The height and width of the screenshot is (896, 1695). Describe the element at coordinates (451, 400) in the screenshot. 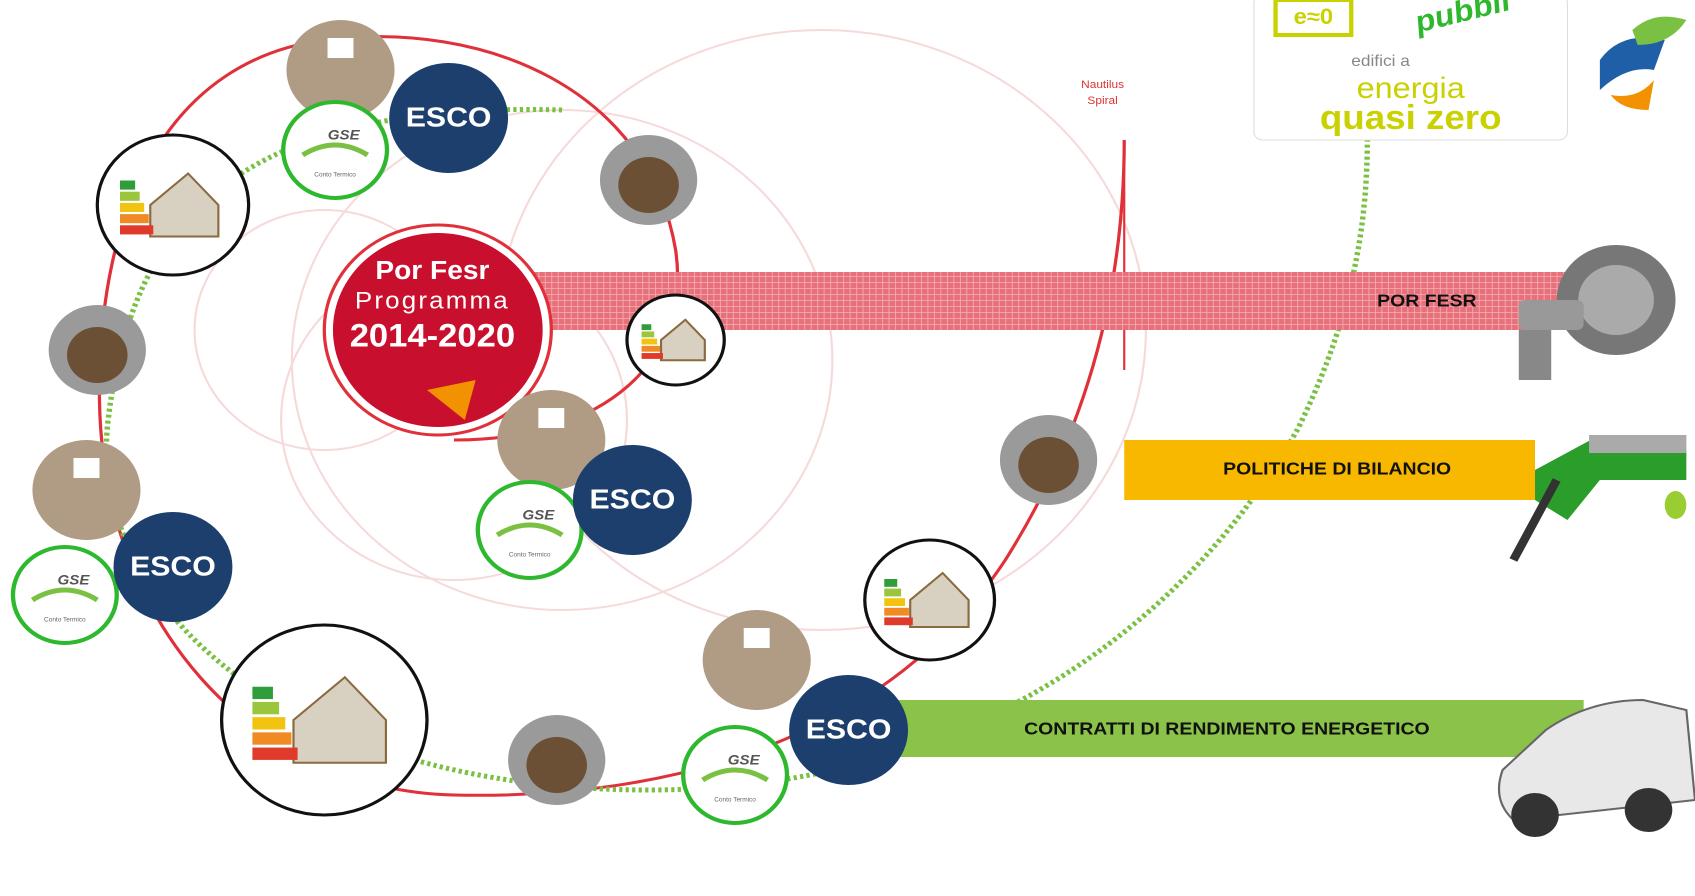

I see `logo-accent` at that location.